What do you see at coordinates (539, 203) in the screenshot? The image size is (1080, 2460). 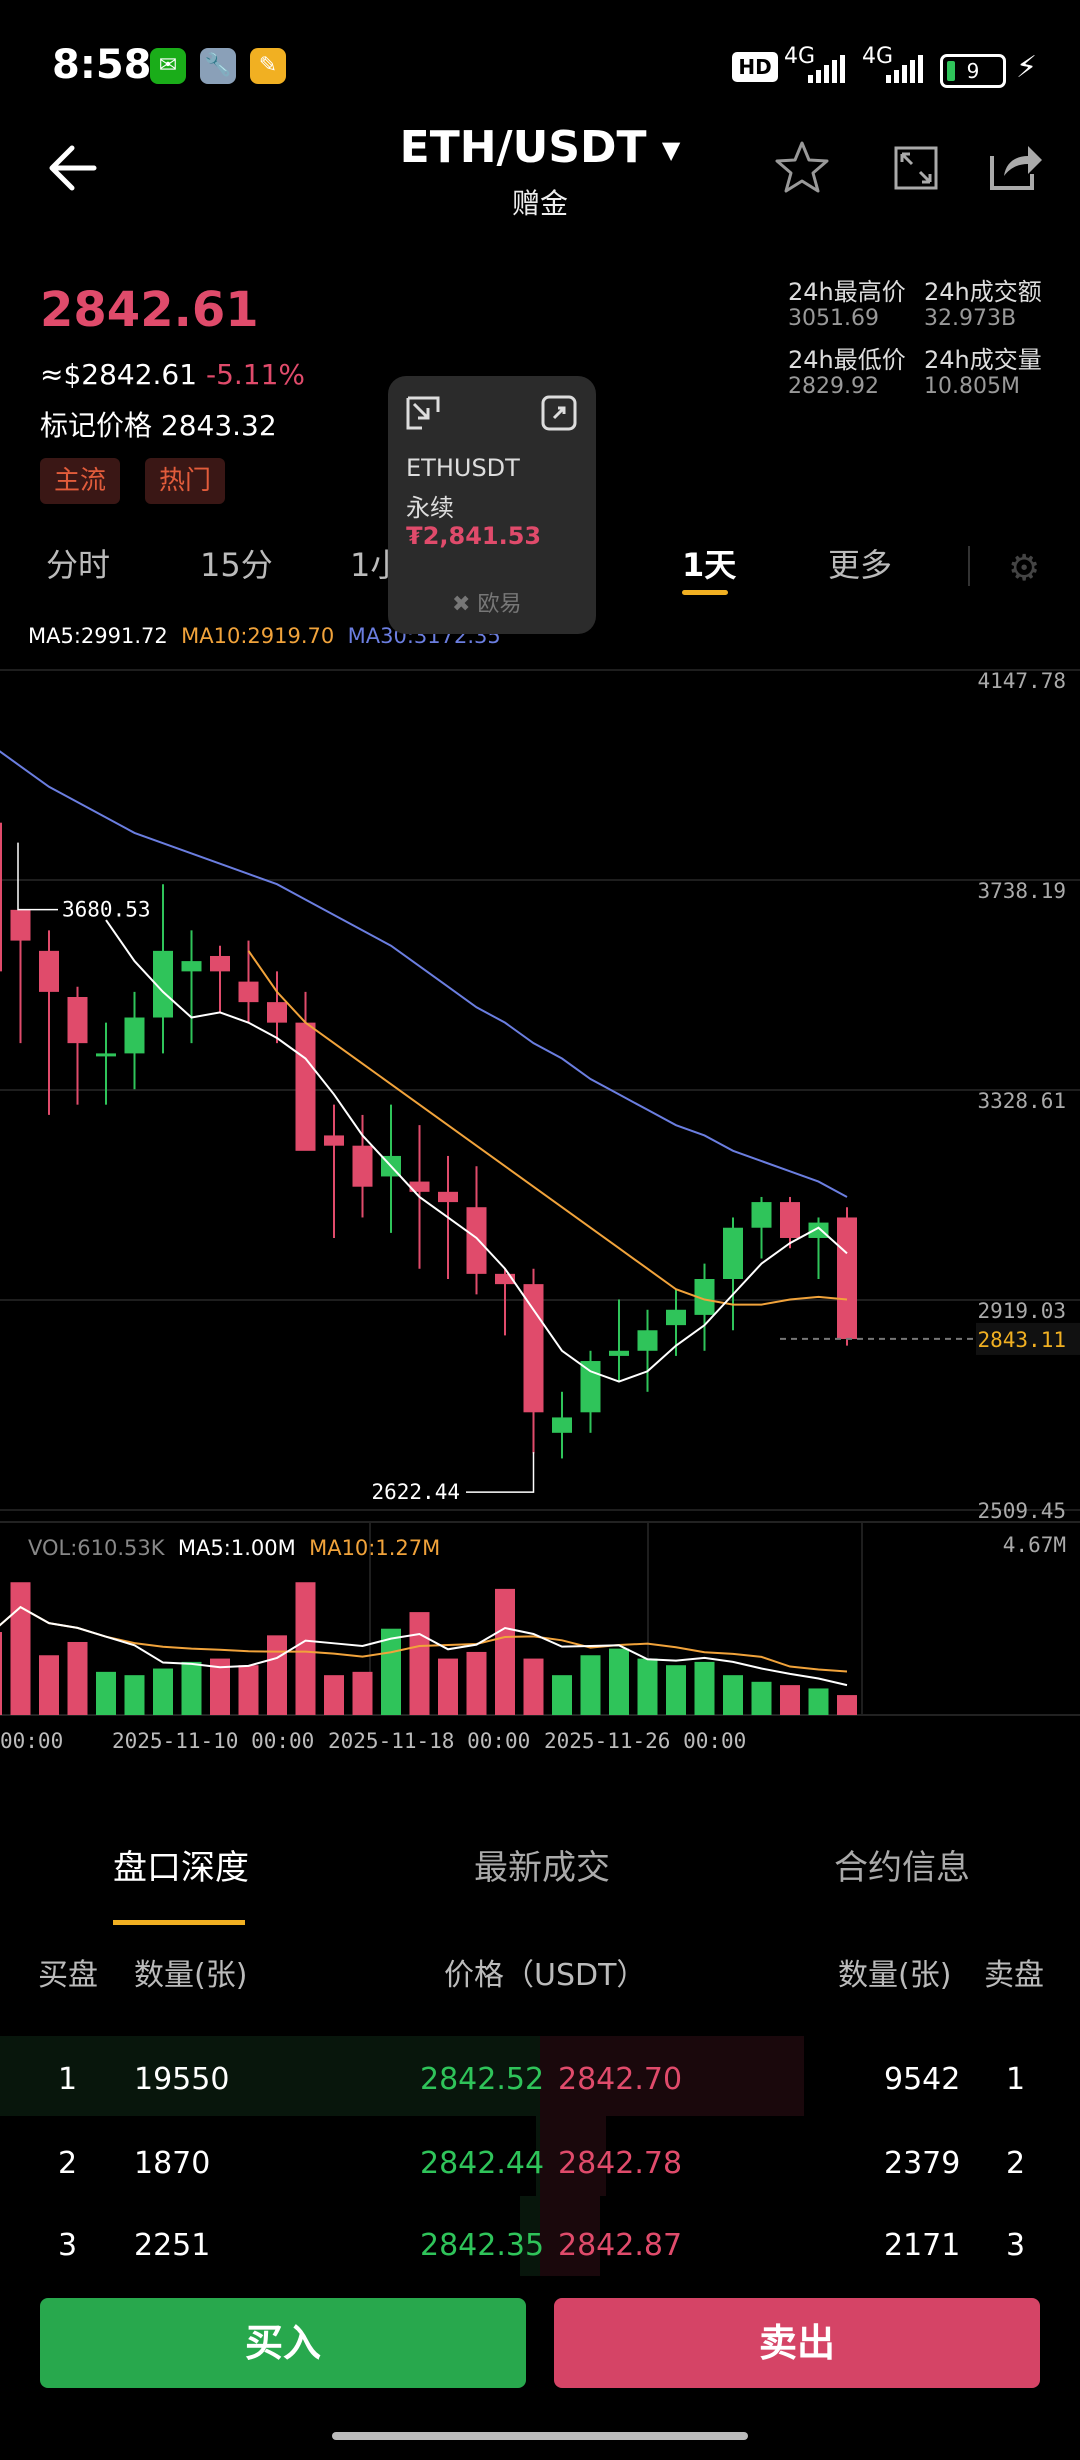 I see `pair-subtitle: 赠金` at bounding box center [539, 203].